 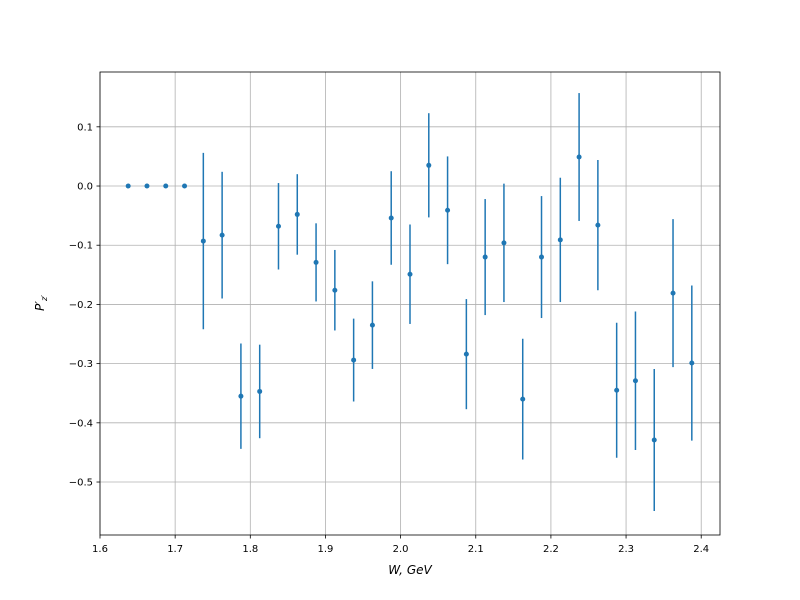 I want to click on x-tick-label: 2.3, so click(x=626, y=549).